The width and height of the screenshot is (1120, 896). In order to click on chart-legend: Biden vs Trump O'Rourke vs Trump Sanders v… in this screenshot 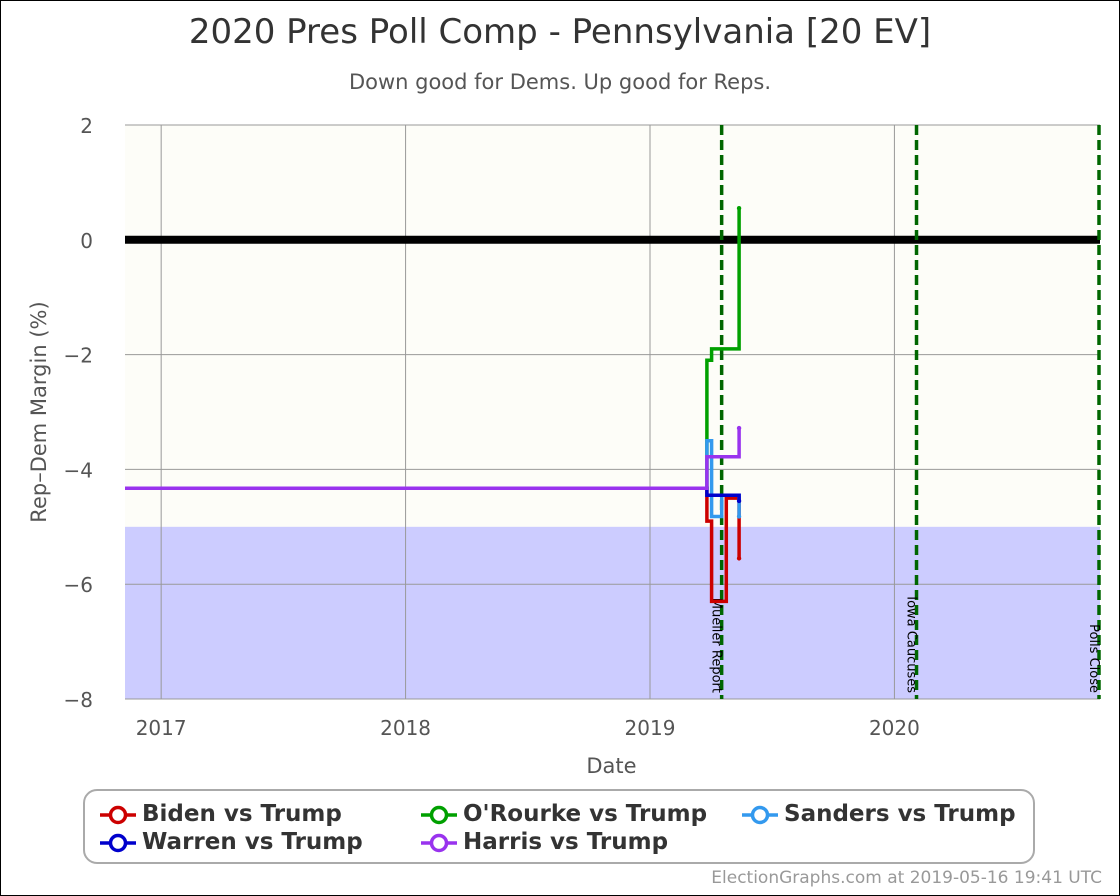, I will do `click(559, 826)`.